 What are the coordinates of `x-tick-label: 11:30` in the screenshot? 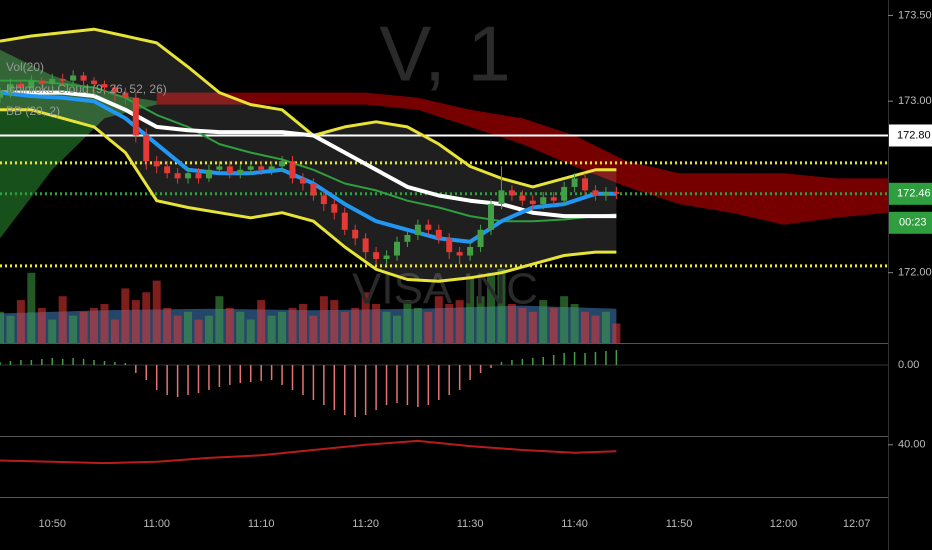 It's located at (470, 524).